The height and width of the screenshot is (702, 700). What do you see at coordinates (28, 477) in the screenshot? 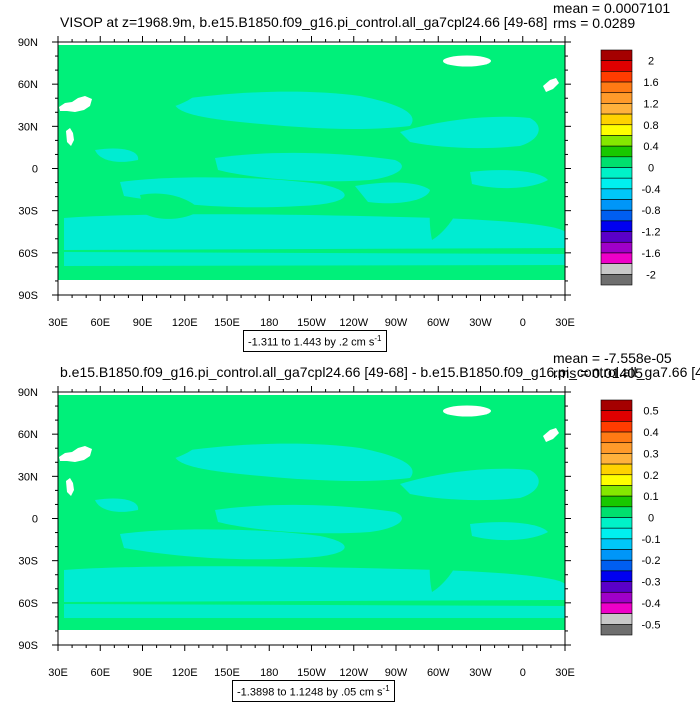
I see `lat-label: 30N` at bounding box center [28, 477].